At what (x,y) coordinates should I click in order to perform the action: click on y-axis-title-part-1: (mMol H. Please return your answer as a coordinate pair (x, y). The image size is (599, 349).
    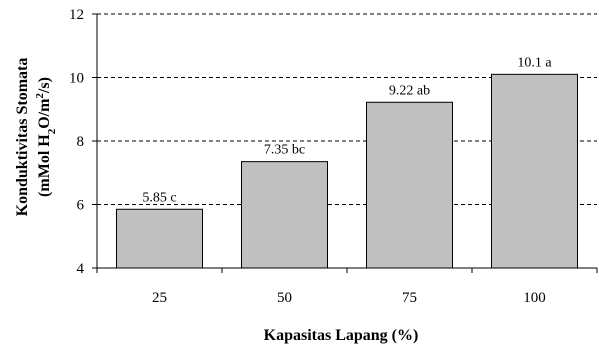
    Looking at the image, I should click on (44, 165).